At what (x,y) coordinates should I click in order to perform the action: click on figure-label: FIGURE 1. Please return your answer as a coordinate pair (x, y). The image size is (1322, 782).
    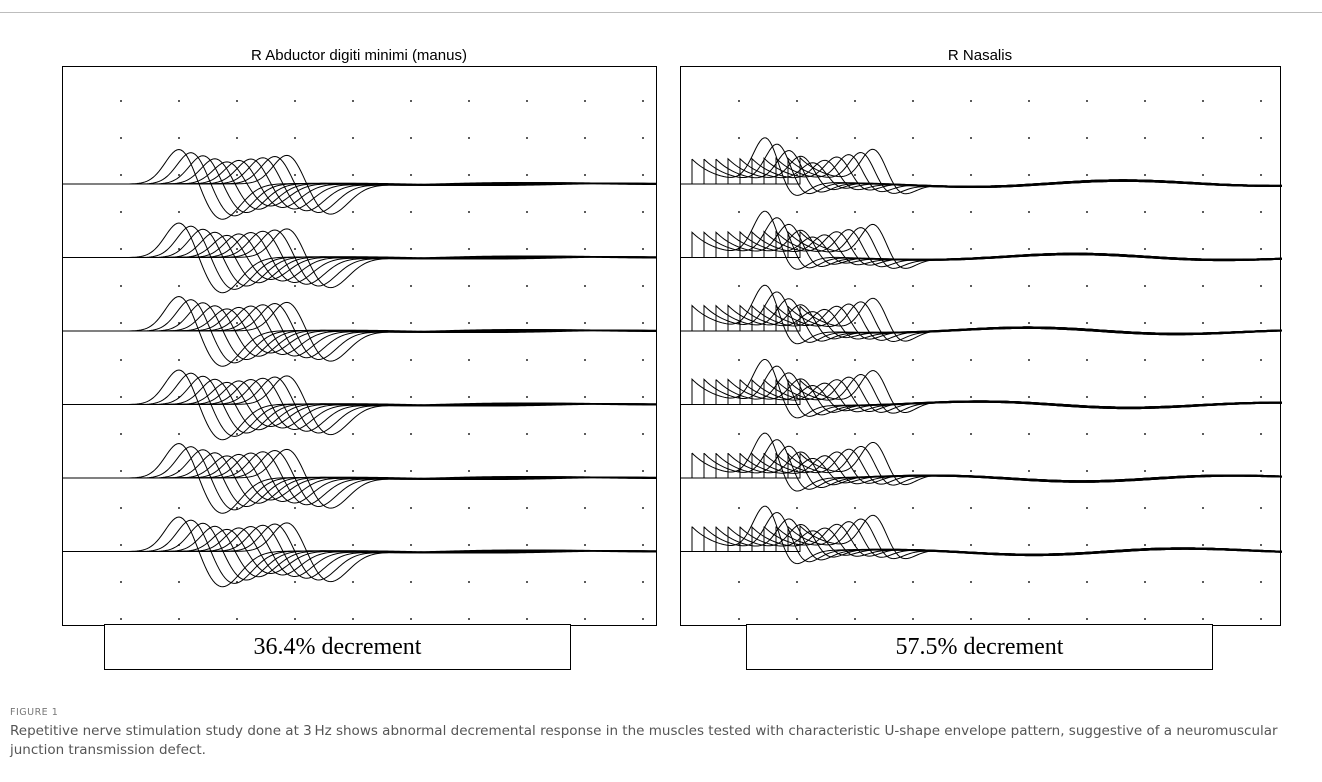
    Looking at the image, I should click on (34, 712).